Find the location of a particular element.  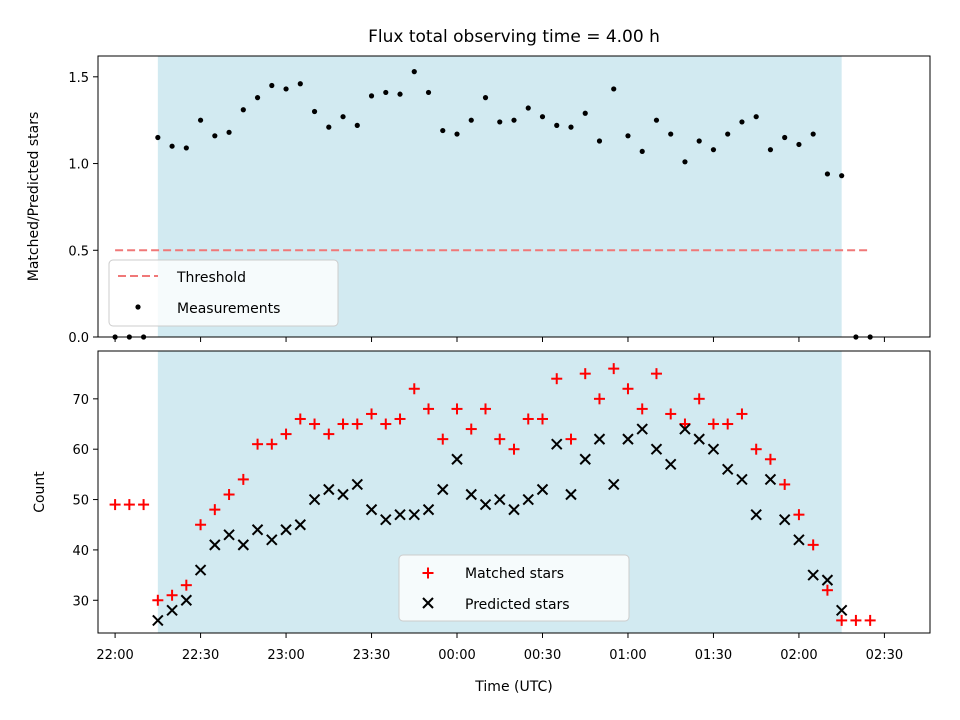

legend-measurements-label: Measurements is located at coordinates (228, 309).